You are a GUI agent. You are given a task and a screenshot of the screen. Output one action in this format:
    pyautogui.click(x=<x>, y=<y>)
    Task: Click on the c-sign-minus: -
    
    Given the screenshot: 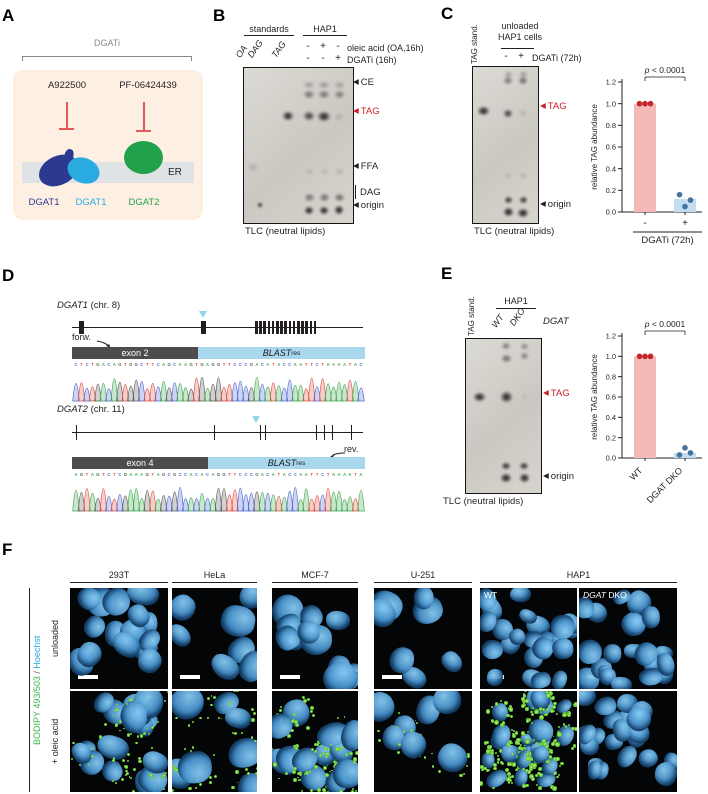 What is the action you would take?
    pyautogui.click(x=506, y=56)
    